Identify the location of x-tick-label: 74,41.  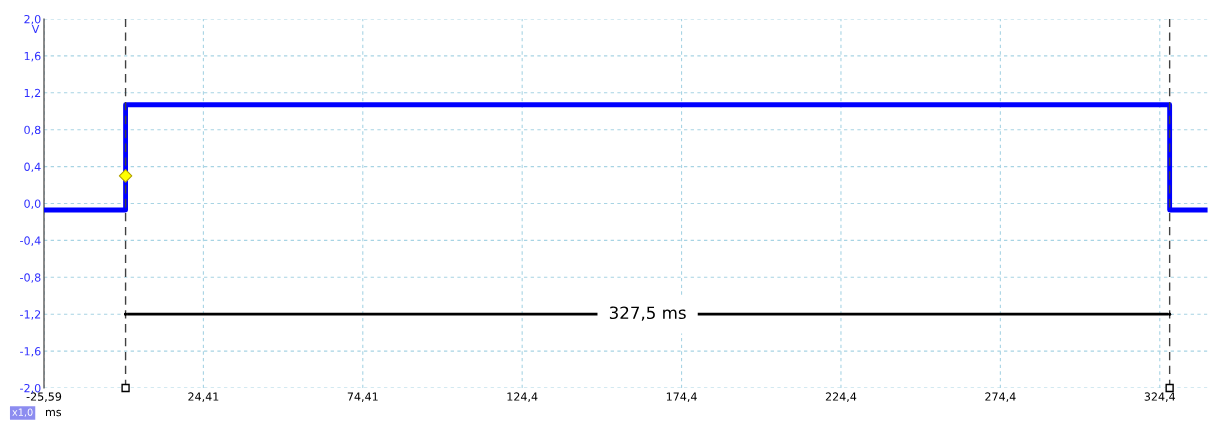
(362, 397).